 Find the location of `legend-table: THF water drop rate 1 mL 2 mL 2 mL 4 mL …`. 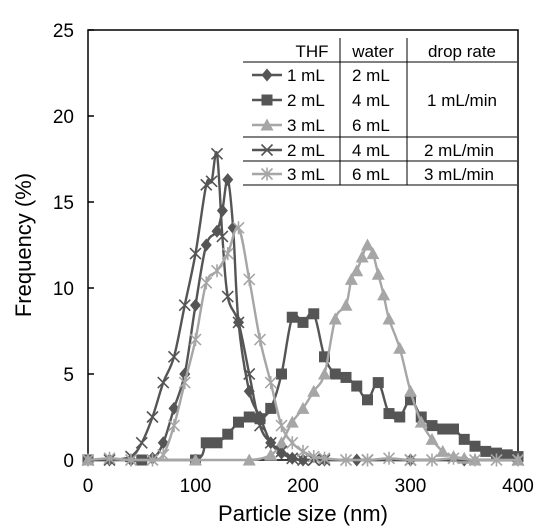

legend-table: THF water drop rate 1 mL 2 mL 2 mL 4 mL … is located at coordinates (380, 112).